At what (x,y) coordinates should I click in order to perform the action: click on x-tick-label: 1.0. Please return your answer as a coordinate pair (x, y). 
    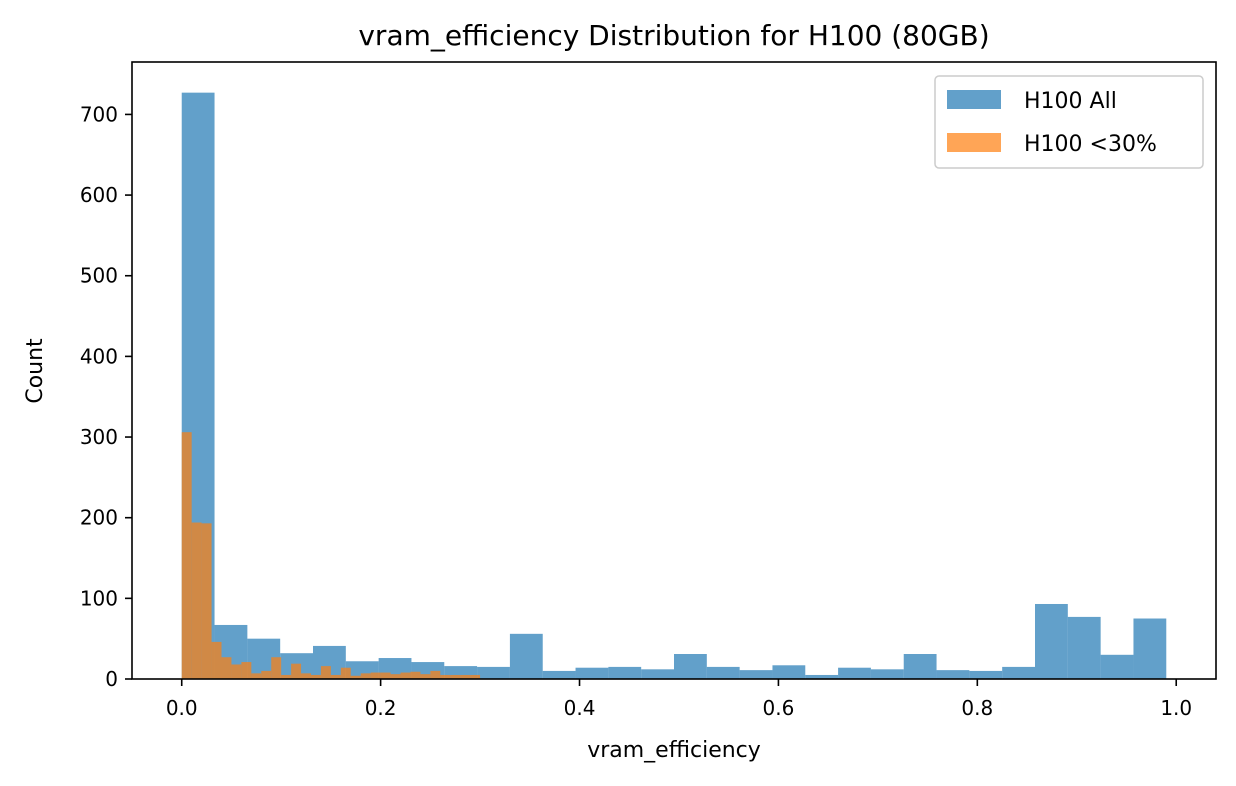
    Looking at the image, I should click on (1176, 708).